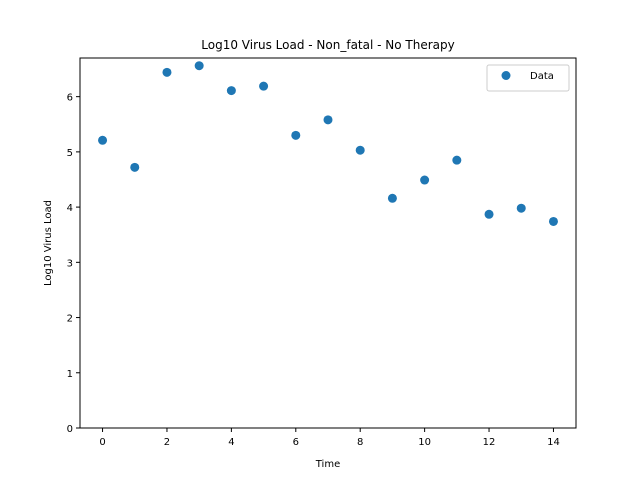 The height and width of the screenshot is (480, 640). What do you see at coordinates (327, 464) in the screenshot?
I see `x-axis-label: Time` at bounding box center [327, 464].